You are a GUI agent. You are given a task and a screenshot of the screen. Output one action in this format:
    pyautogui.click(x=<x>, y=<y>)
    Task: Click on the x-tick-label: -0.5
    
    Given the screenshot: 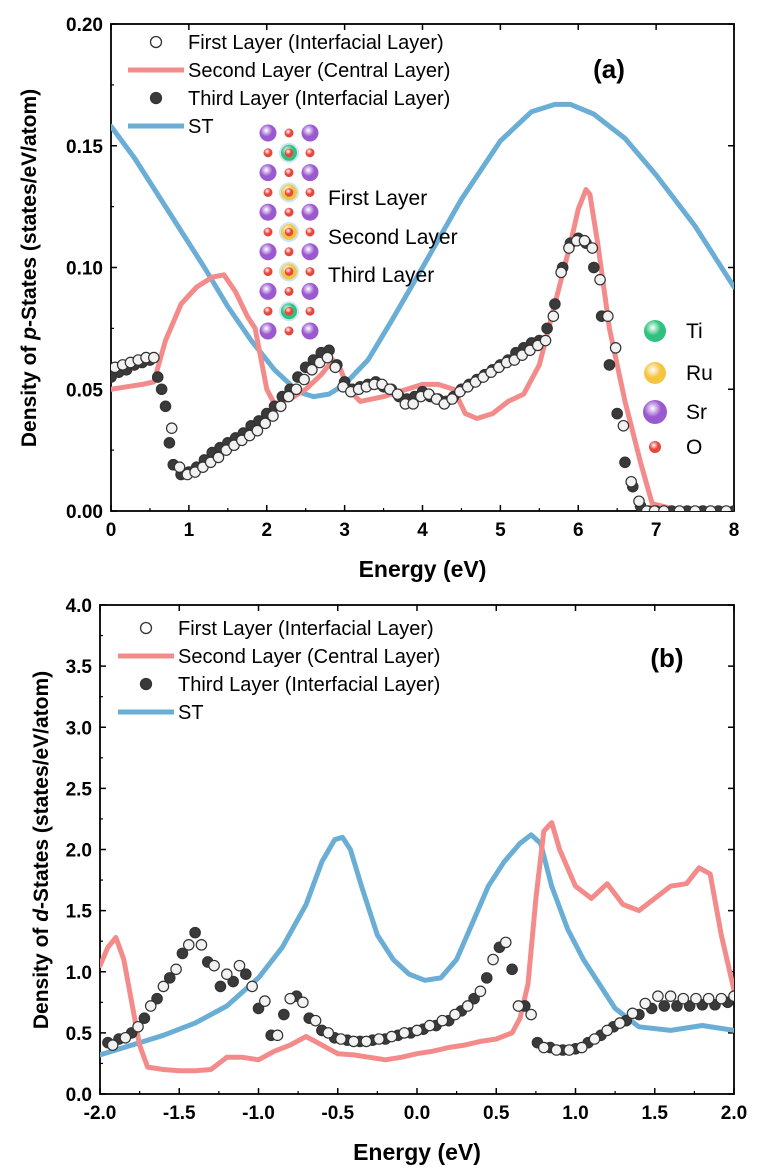 What is the action you would take?
    pyautogui.click(x=337, y=1113)
    